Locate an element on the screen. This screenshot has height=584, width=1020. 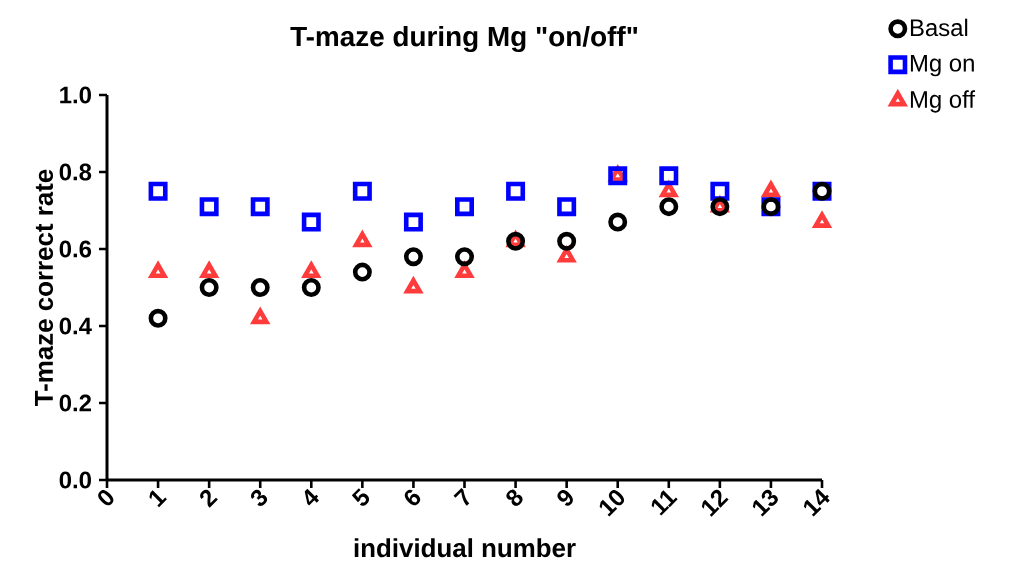
x-tick-label: 10 is located at coordinates (612, 503).